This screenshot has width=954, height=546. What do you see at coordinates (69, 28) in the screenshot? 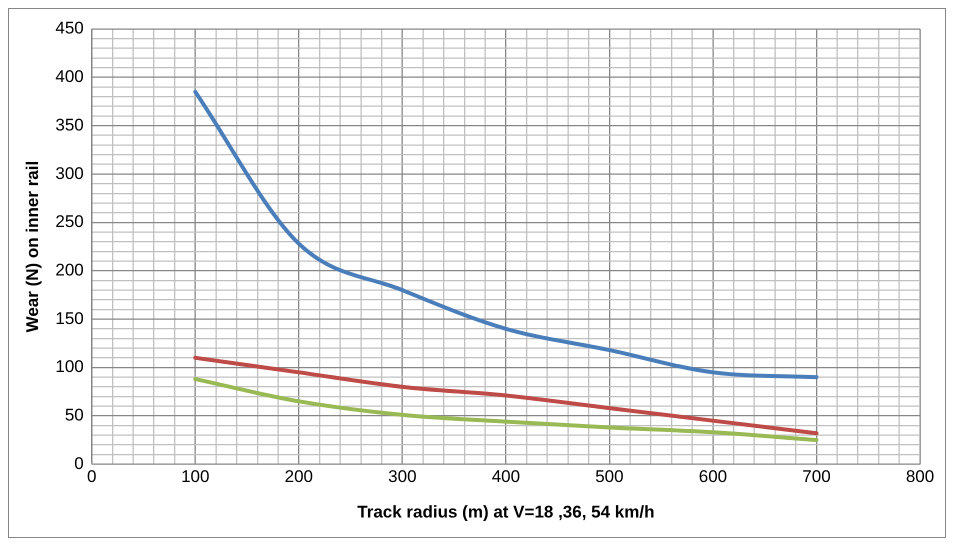
I see `y-tick-label: 450` at bounding box center [69, 28].